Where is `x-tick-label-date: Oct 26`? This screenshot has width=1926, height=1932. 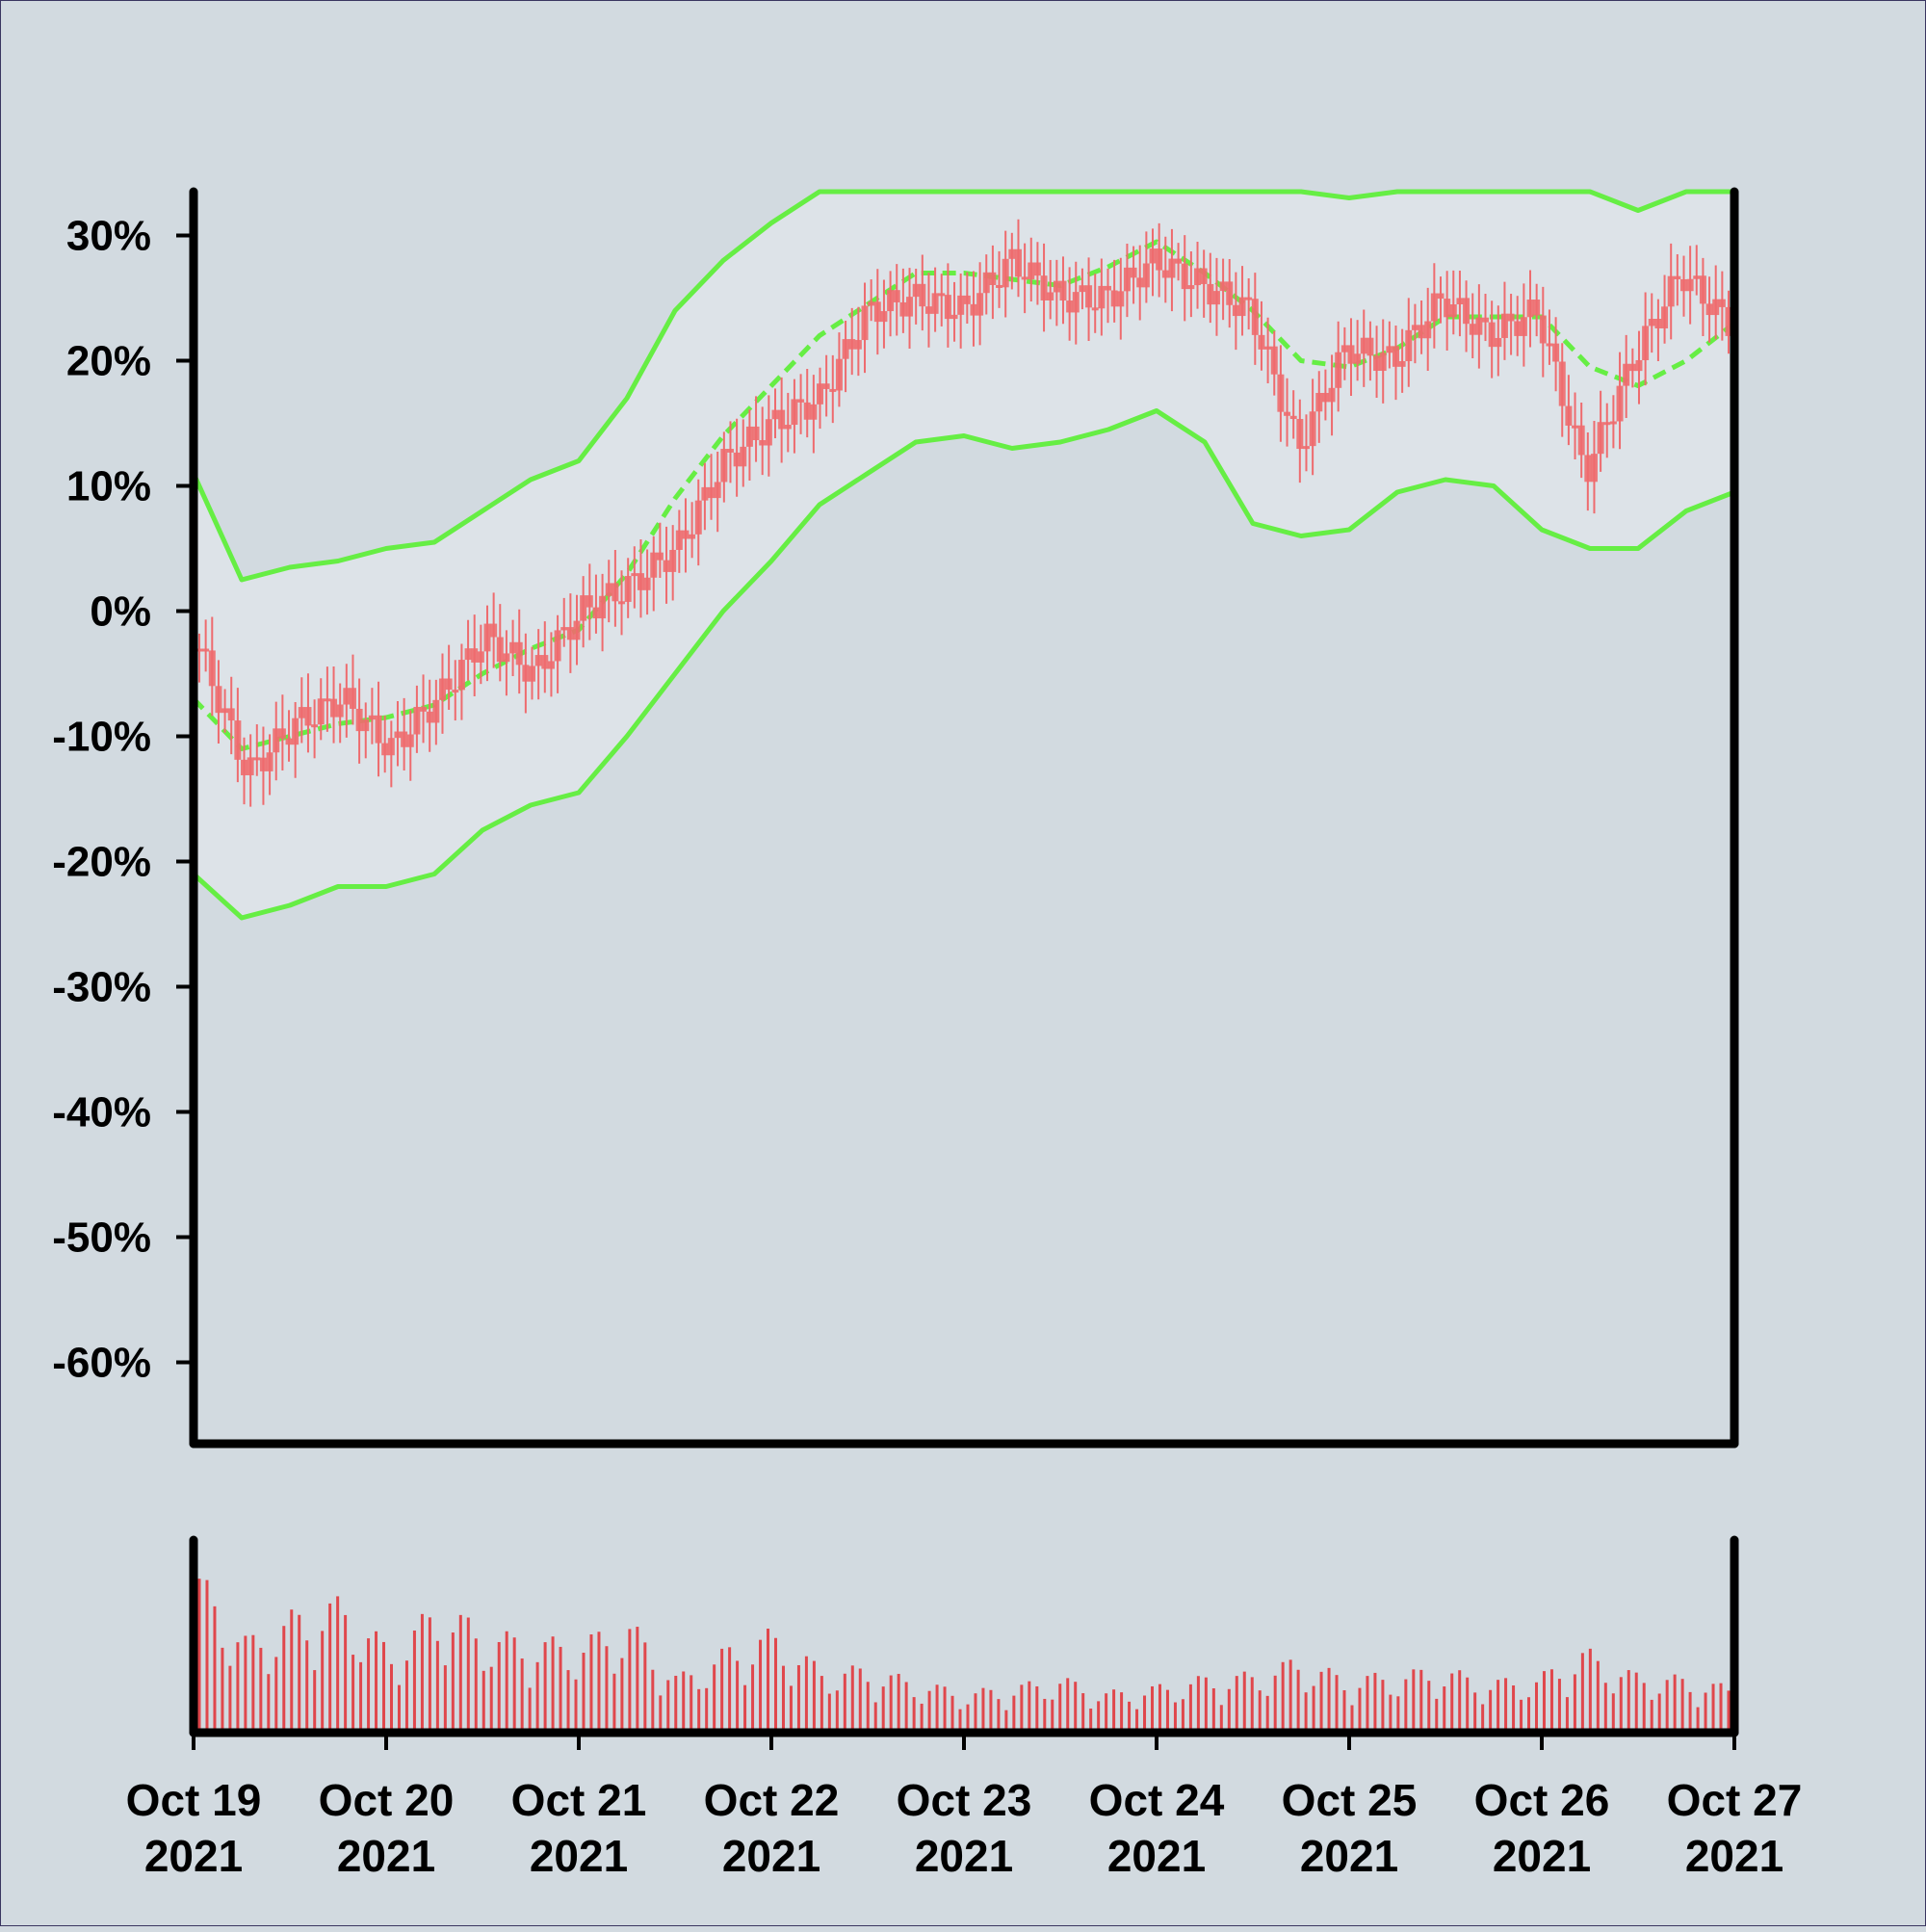 x-tick-label-date: Oct 26 is located at coordinates (1542, 1800).